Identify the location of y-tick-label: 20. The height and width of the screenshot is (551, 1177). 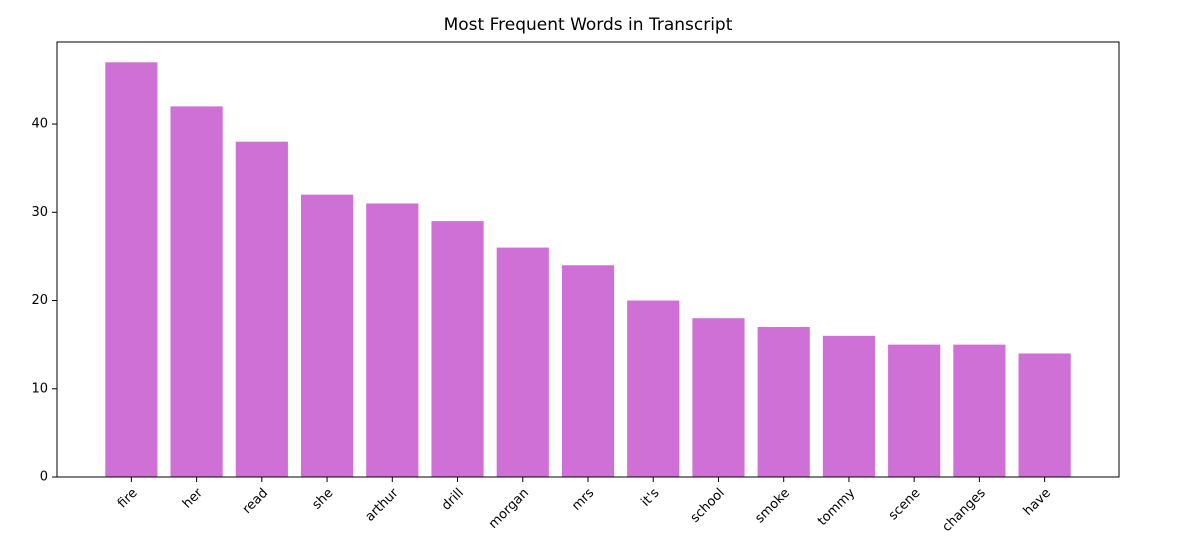
(39, 300).